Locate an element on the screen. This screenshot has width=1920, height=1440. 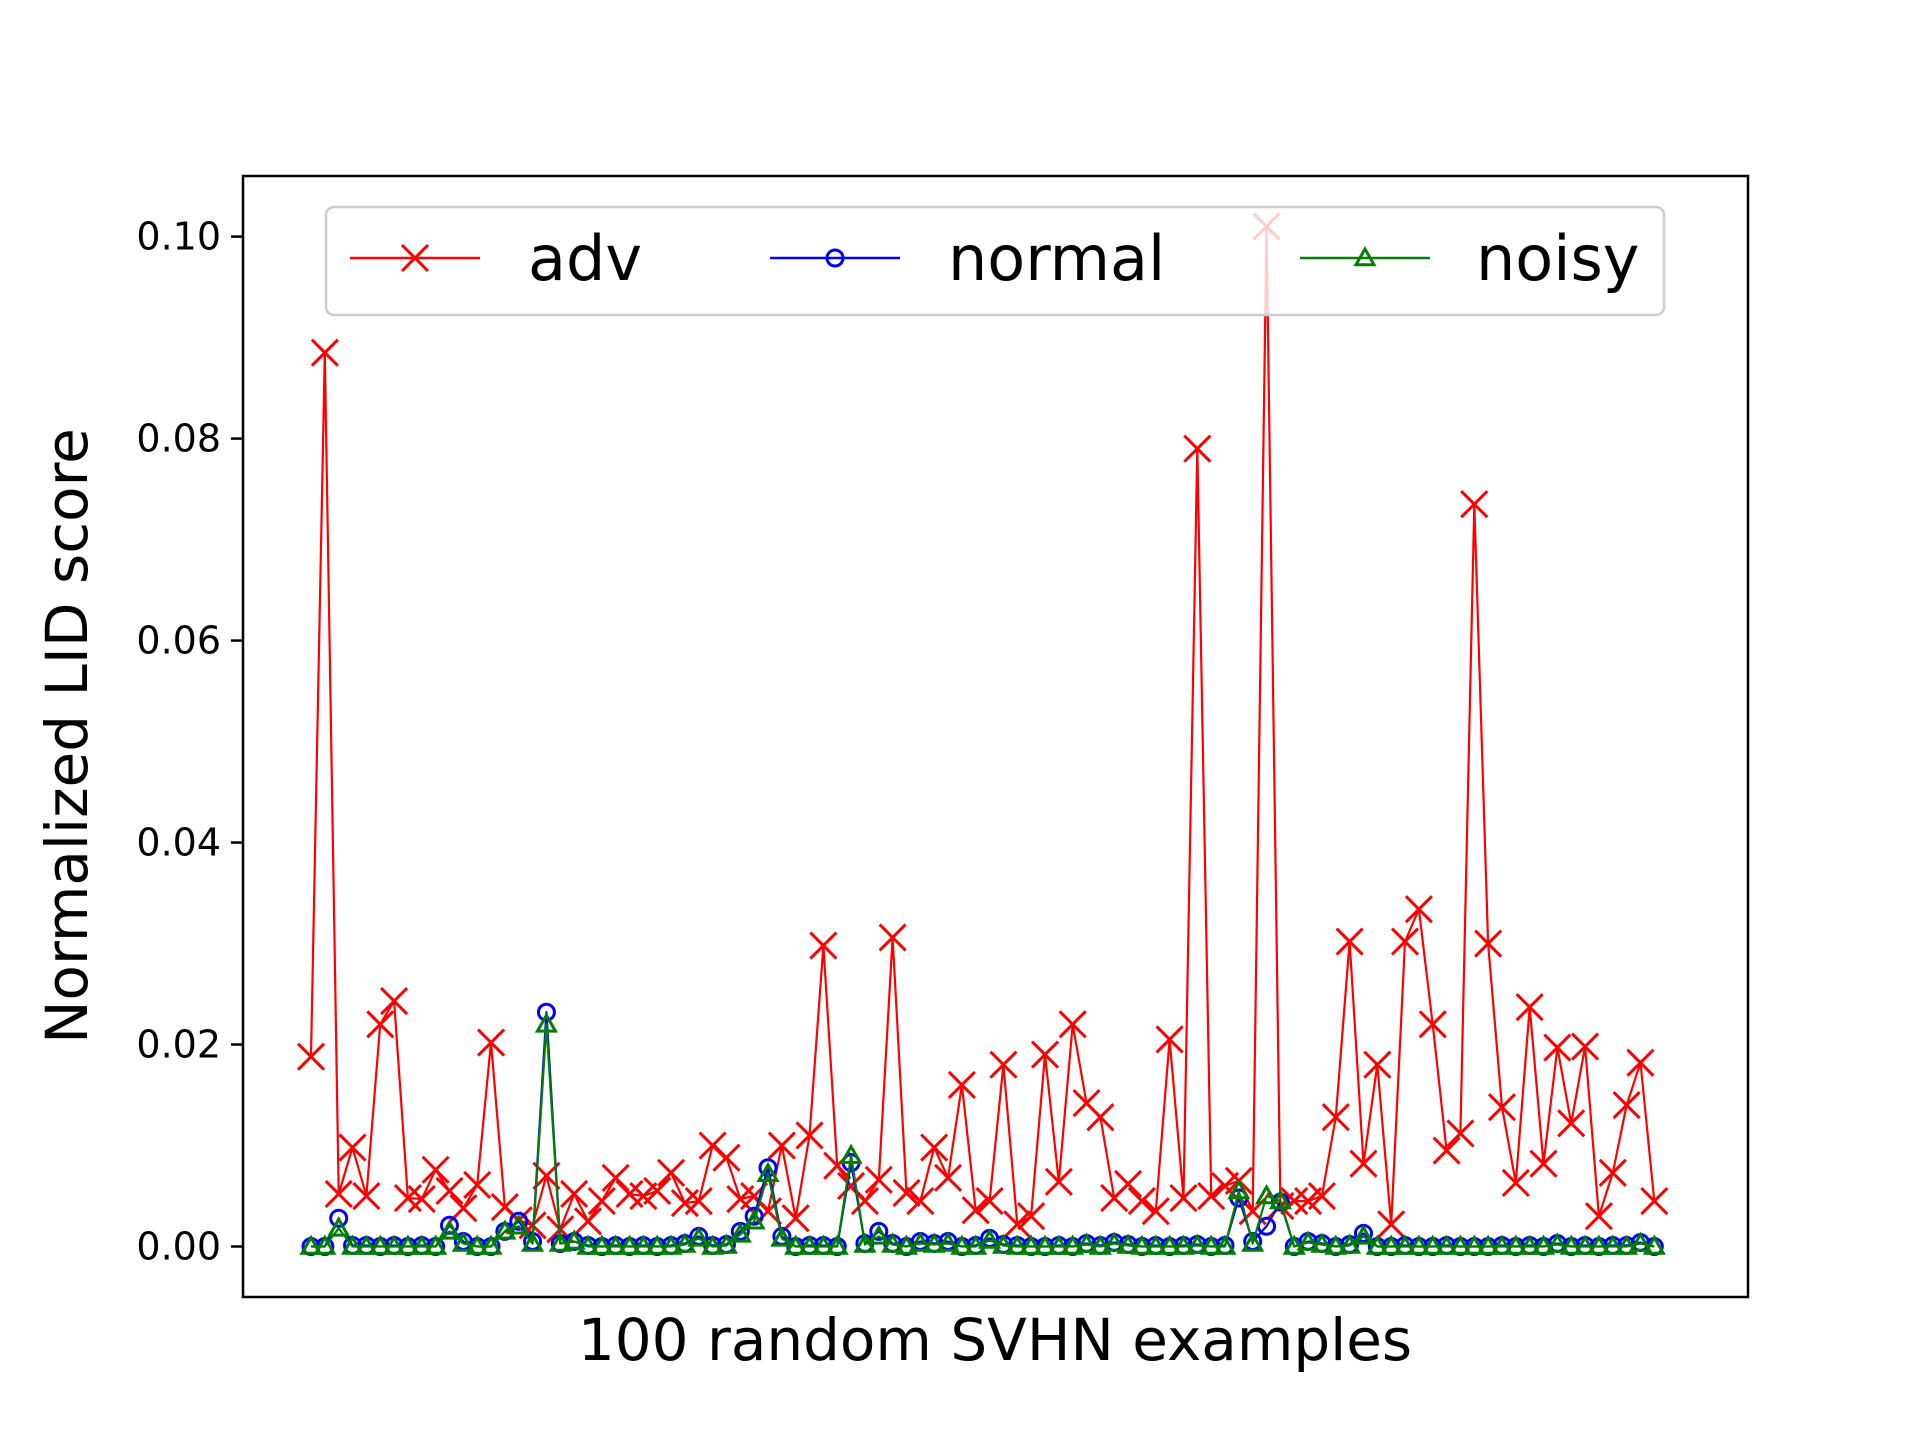
legend-label-noisy: noisy is located at coordinates (1557, 258).